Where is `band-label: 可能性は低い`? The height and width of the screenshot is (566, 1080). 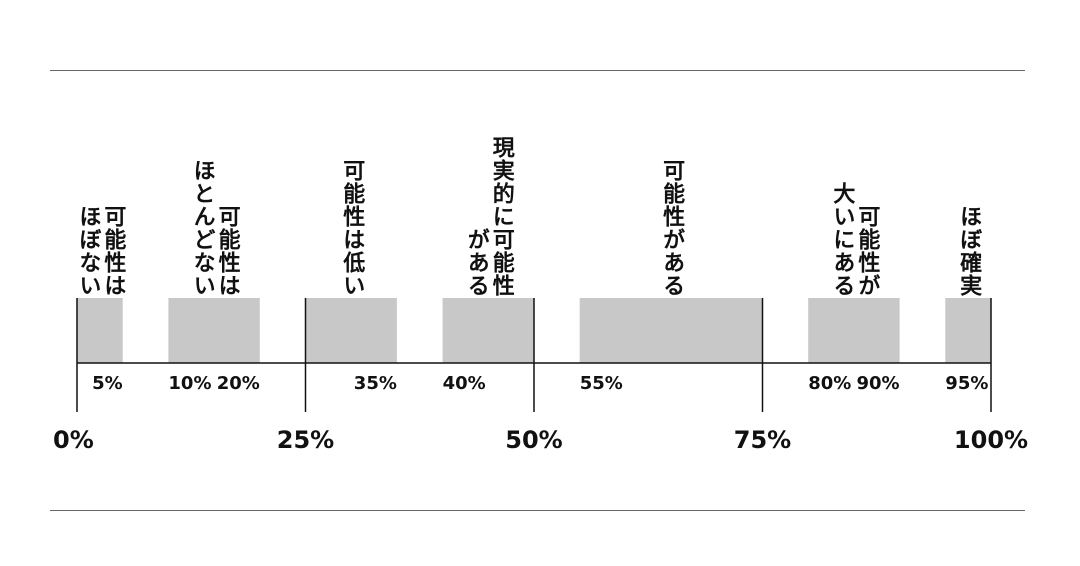
band-label: 可能性は低い is located at coordinates (351, 148).